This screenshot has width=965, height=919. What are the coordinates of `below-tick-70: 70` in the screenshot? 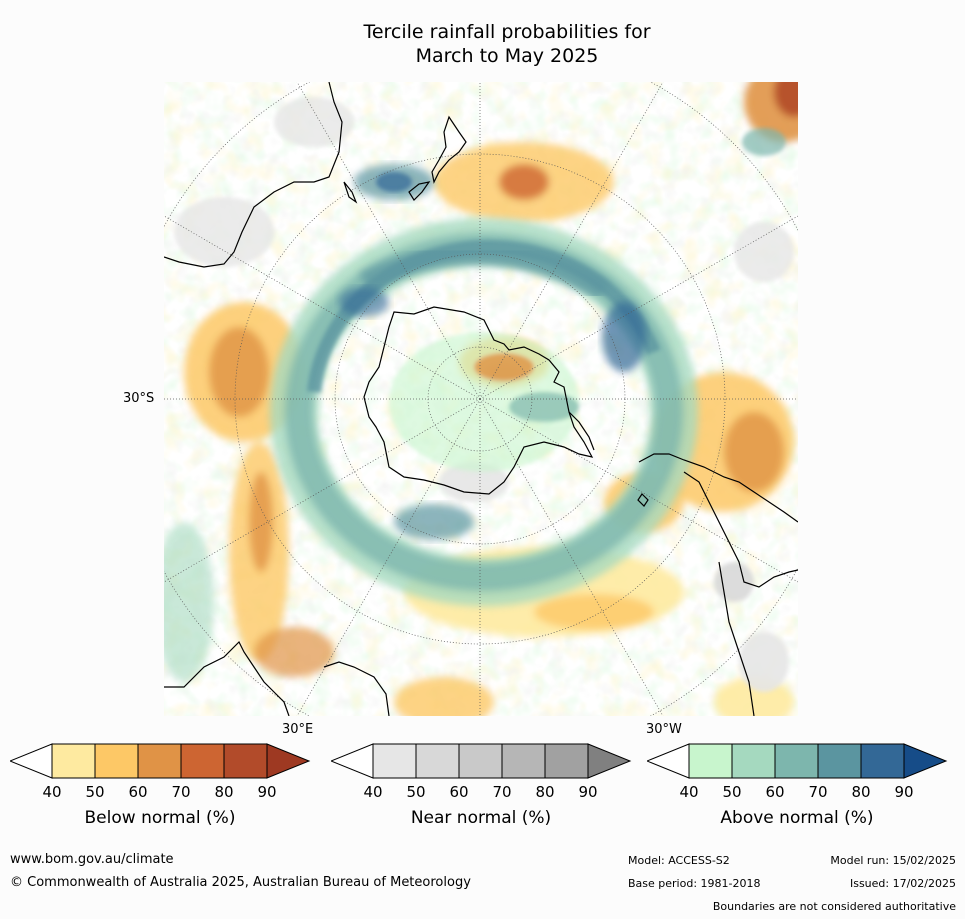 It's located at (181, 792).